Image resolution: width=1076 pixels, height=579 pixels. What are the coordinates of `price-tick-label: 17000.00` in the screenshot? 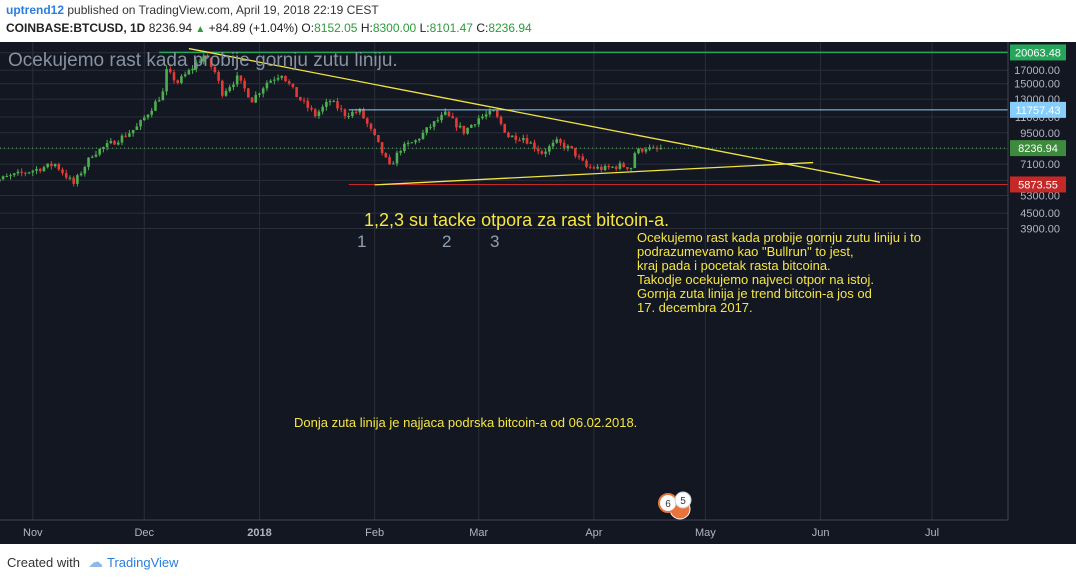 It's located at (1037, 71).